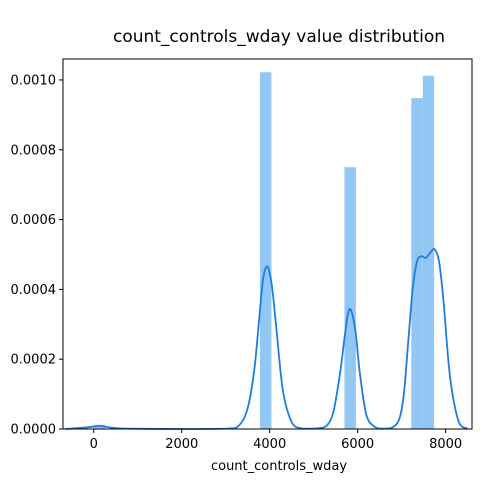 This screenshot has height=500, width=500. I want to click on y-tick-label: 0.0006, so click(34, 220).